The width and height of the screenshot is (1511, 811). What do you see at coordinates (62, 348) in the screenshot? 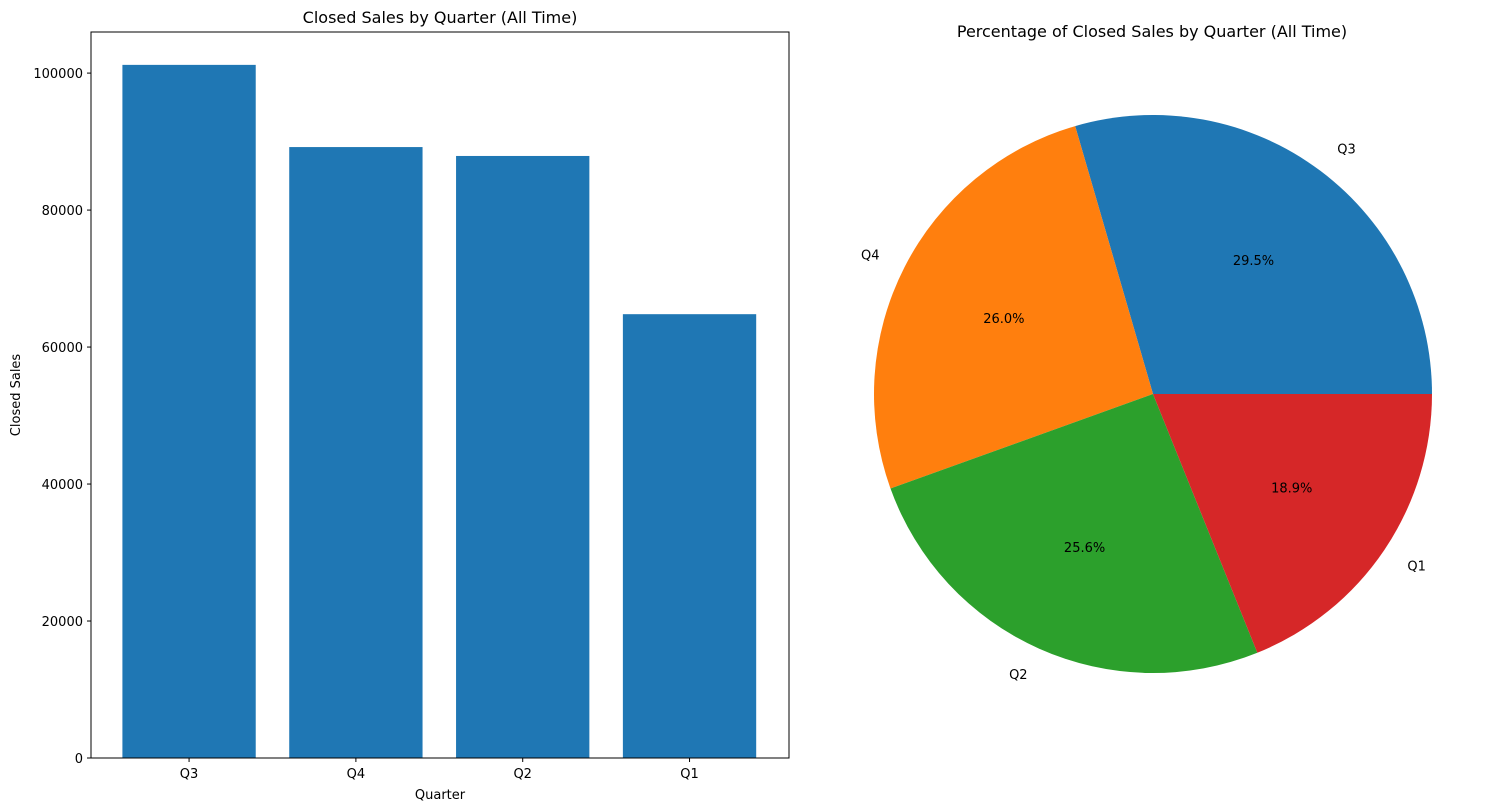
I see `y-tick-label: 60000` at bounding box center [62, 348].